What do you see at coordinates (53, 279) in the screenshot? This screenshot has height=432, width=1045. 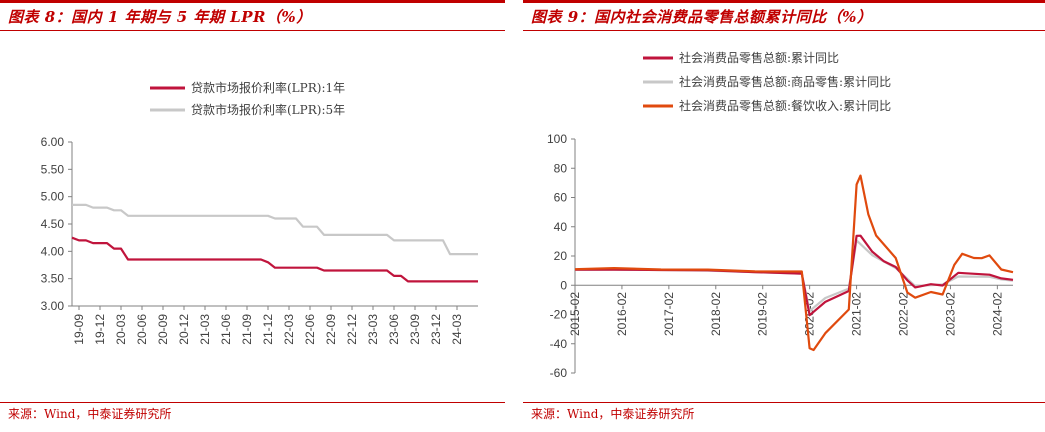 I see `y-tick-label: 3.50` at bounding box center [53, 279].